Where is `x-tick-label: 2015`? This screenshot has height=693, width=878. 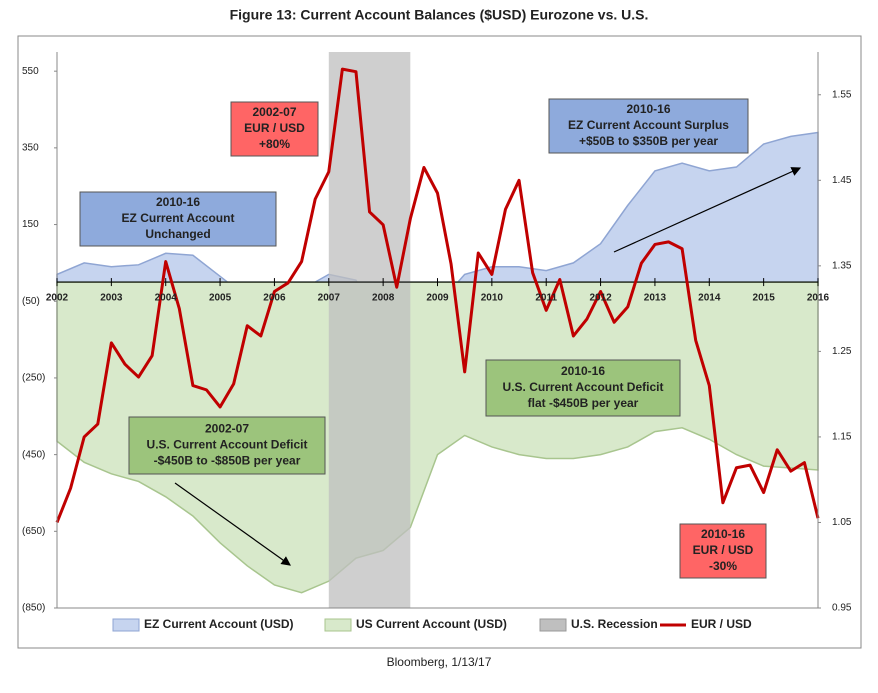 x-tick-label: 2015 is located at coordinates (764, 298).